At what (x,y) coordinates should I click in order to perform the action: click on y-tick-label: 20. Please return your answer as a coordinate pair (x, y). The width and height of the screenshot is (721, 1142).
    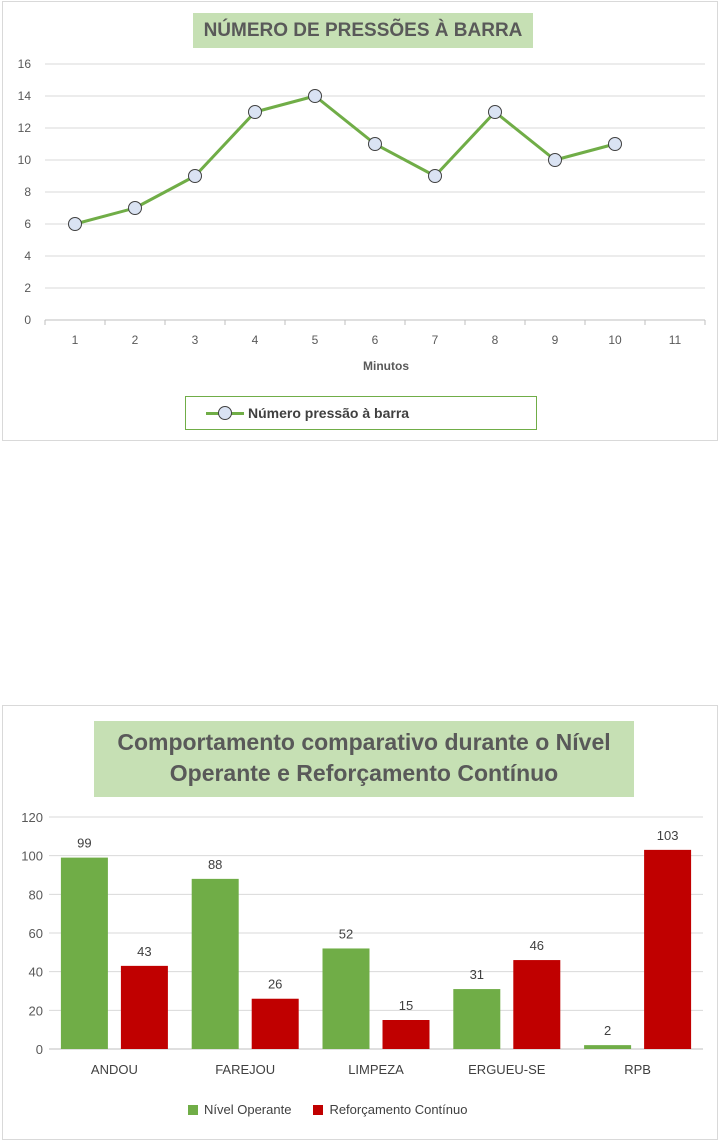
    Looking at the image, I should click on (36, 1010).